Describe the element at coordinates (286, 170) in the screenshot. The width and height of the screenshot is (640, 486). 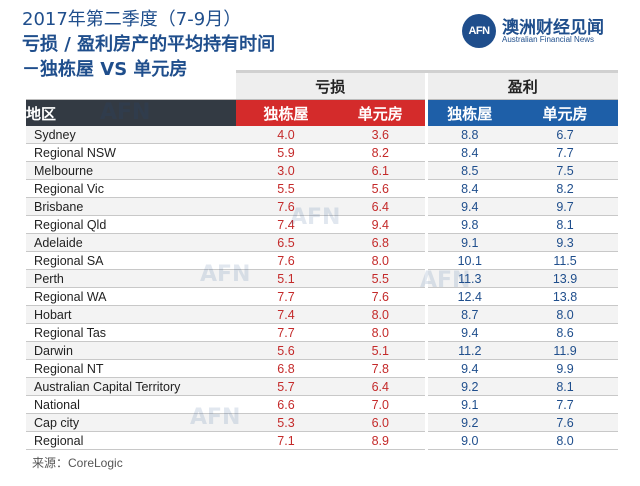
I see `cell-loss-house: 3.0` at that location.